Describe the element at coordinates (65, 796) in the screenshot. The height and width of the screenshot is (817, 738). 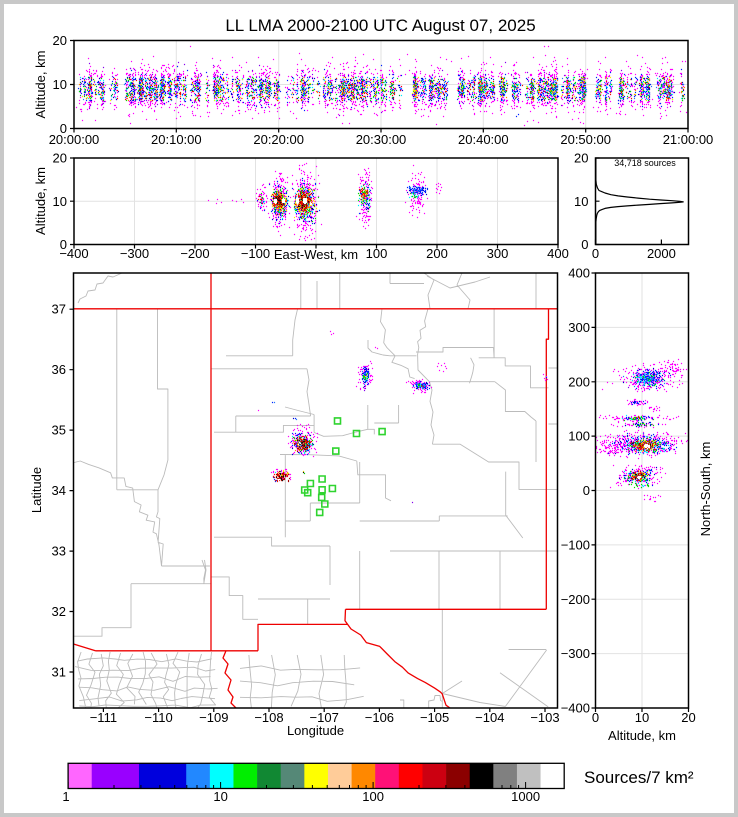
I see `svg-text: 1` at that location.